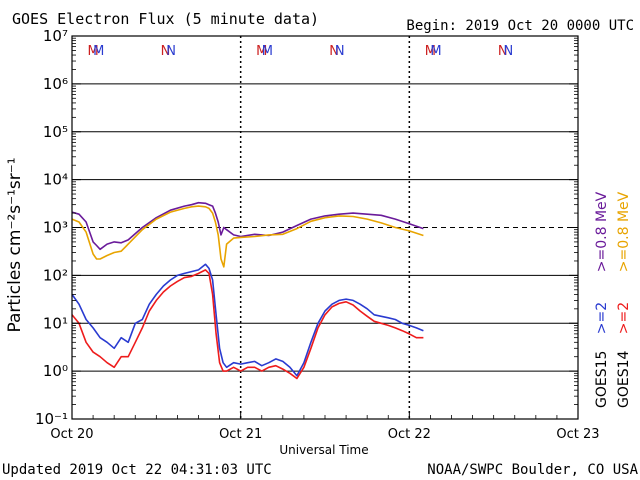  What do you see at coordinates (247, 226) in the screenshot?
I see `series-line-goes15-0-8-mev` at bounding box center [247, 226].